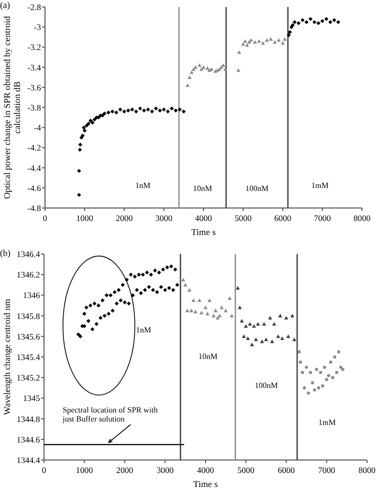  I want to click on y-tick-label: -3.8, so click(34, 107).